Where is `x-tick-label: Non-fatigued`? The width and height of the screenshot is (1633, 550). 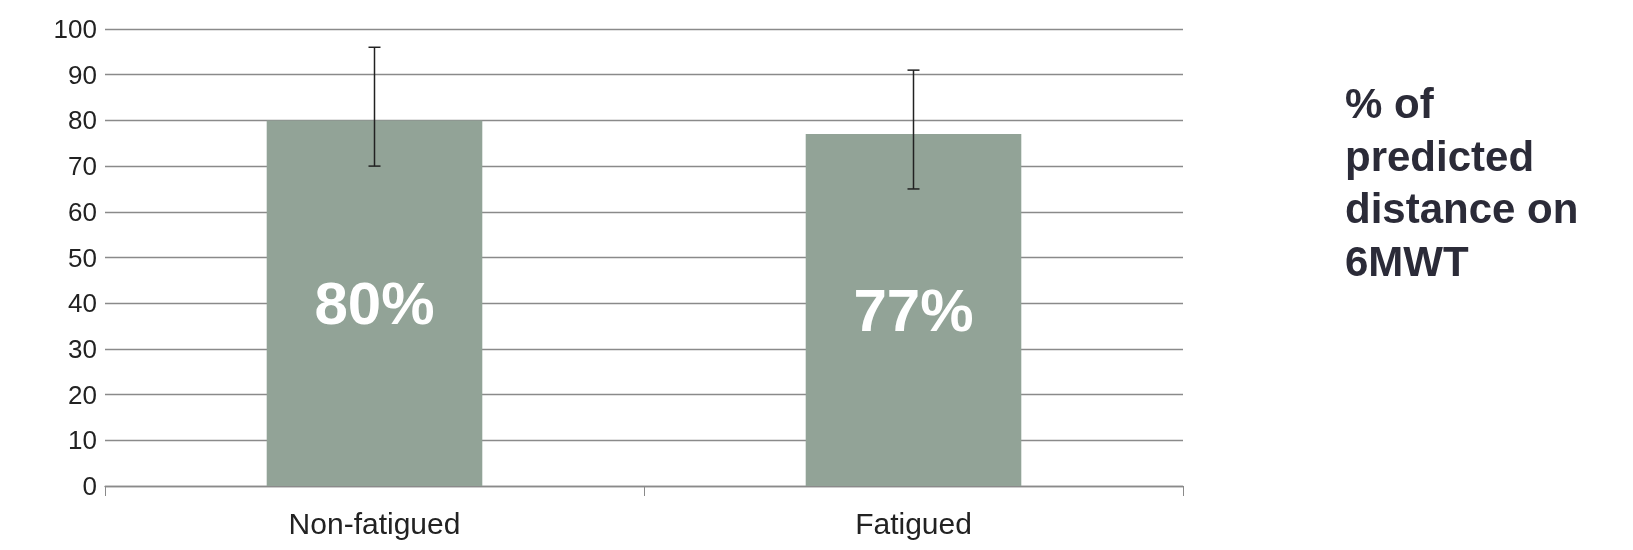
x-tick-label: Non-fatigued is located at coordinates (374, 523).